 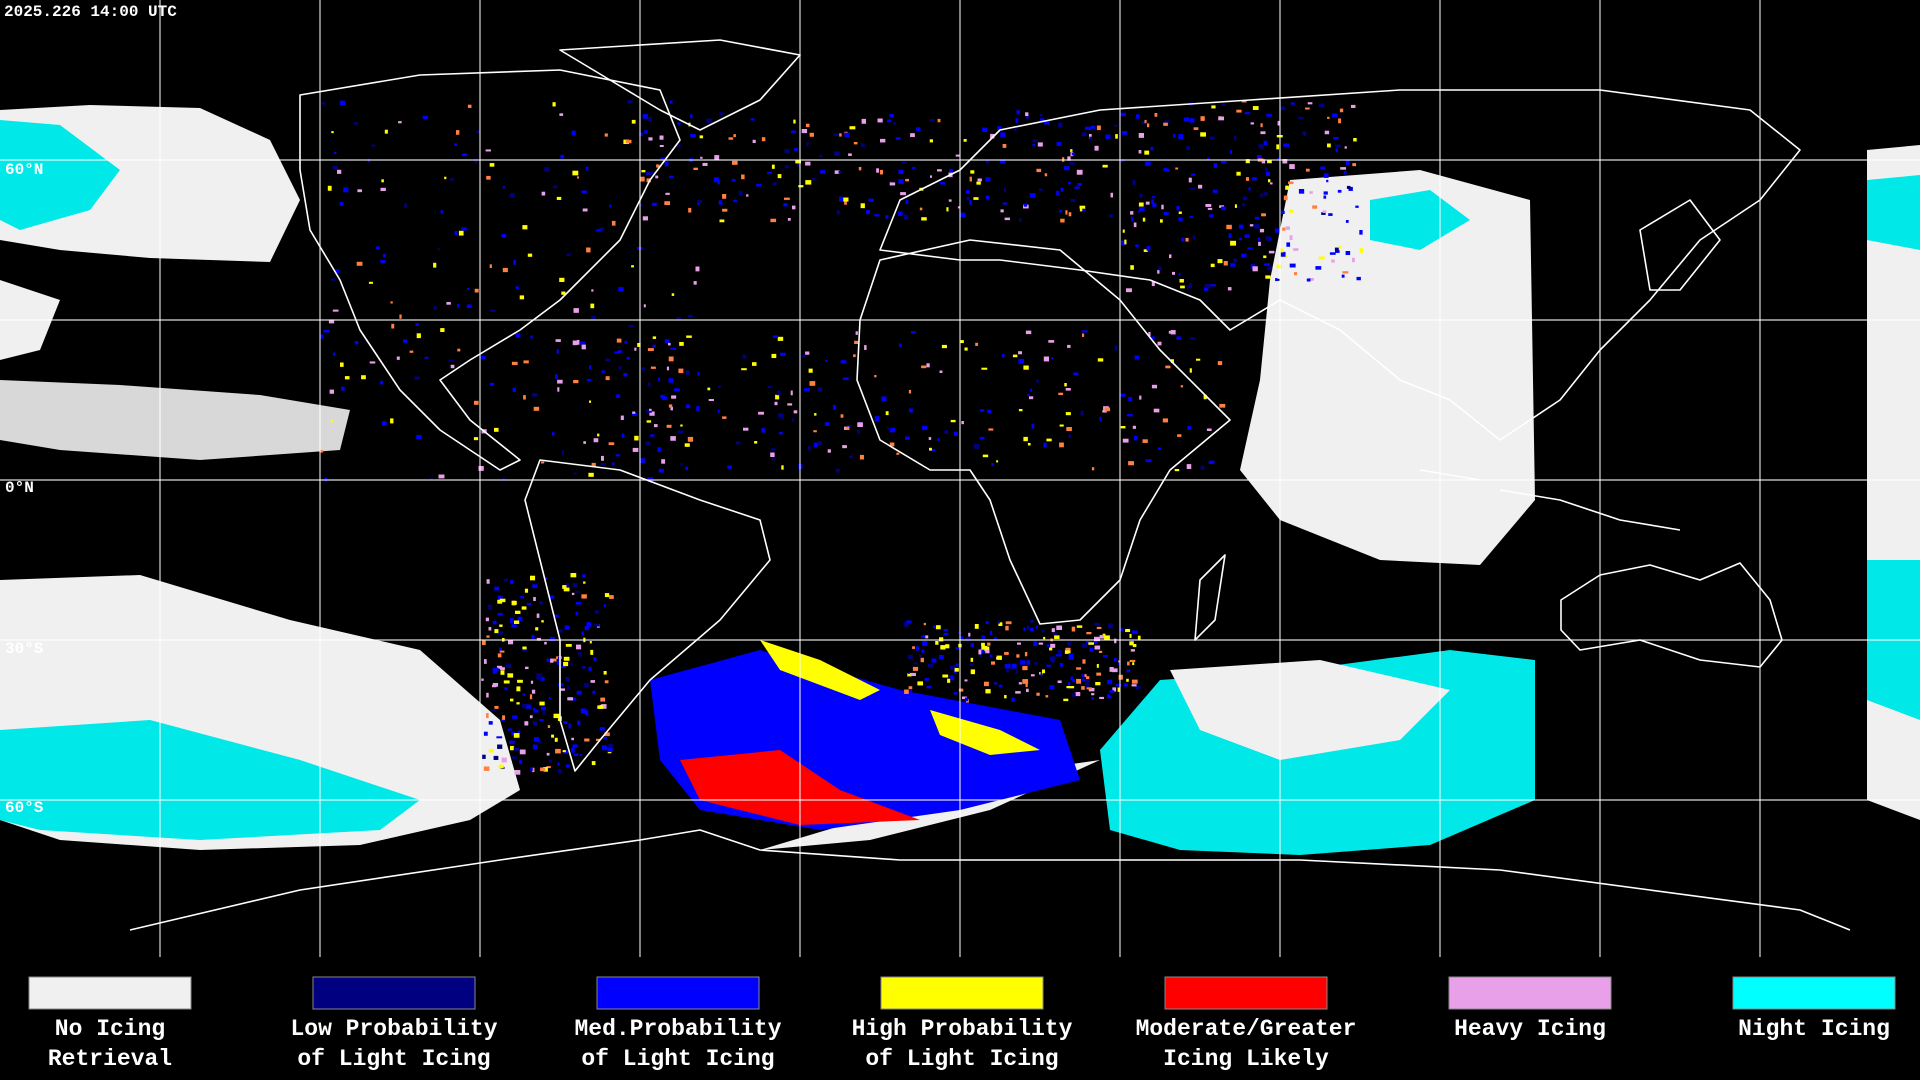 I want to click on legend-label: Moderate/Greater, so click(x=1246, y=1029).